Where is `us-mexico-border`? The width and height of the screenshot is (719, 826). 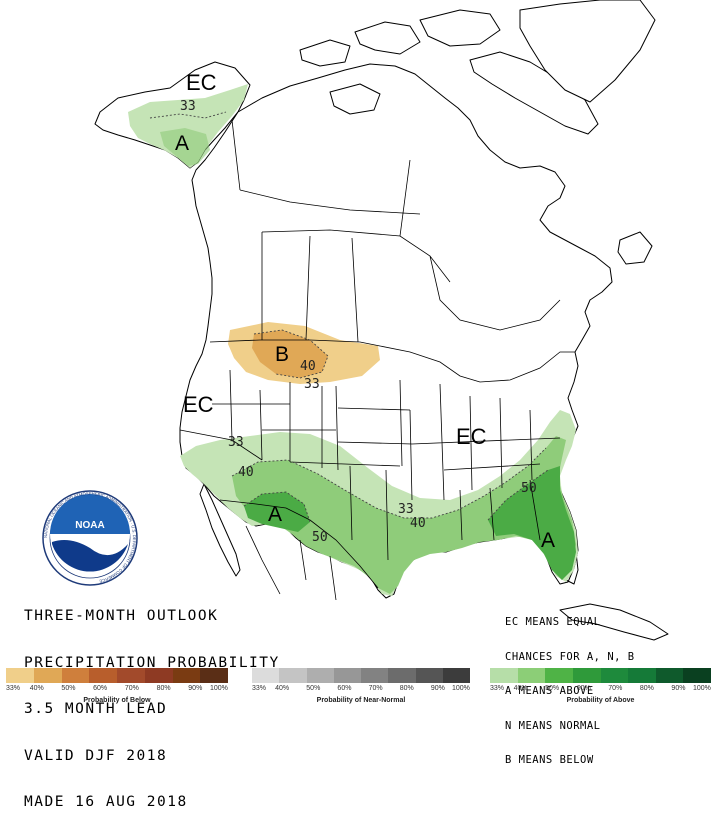
us-mexico-border is located at coordinates (299, 544).